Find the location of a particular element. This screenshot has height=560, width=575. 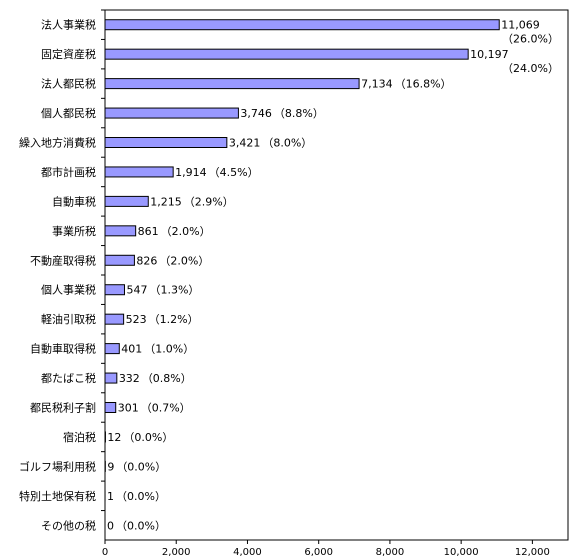

value-label: 301 is located at coordinates (128, 408).